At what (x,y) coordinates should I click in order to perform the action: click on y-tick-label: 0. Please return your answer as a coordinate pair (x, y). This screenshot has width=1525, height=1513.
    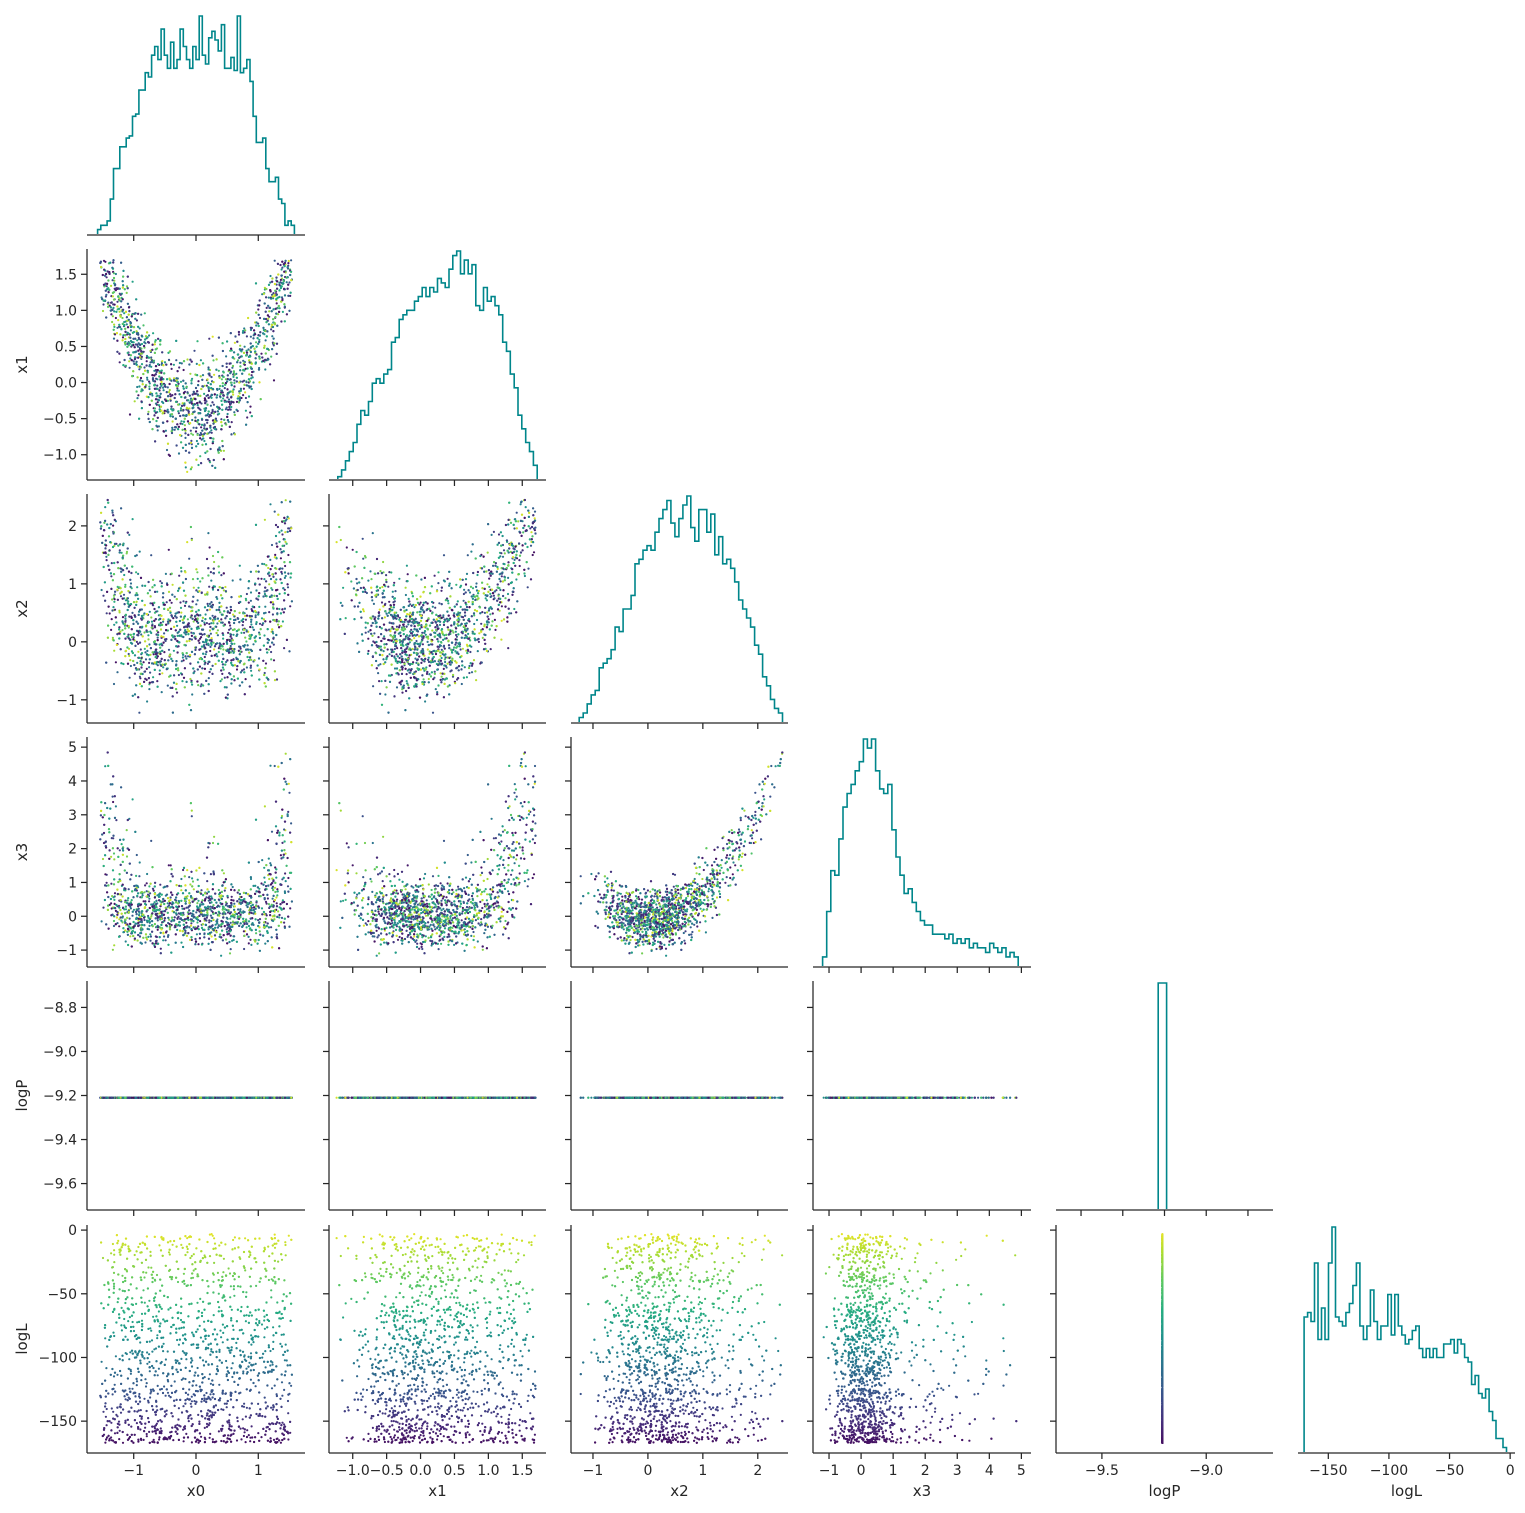
    Looking at the image, I should click on (72, 643).